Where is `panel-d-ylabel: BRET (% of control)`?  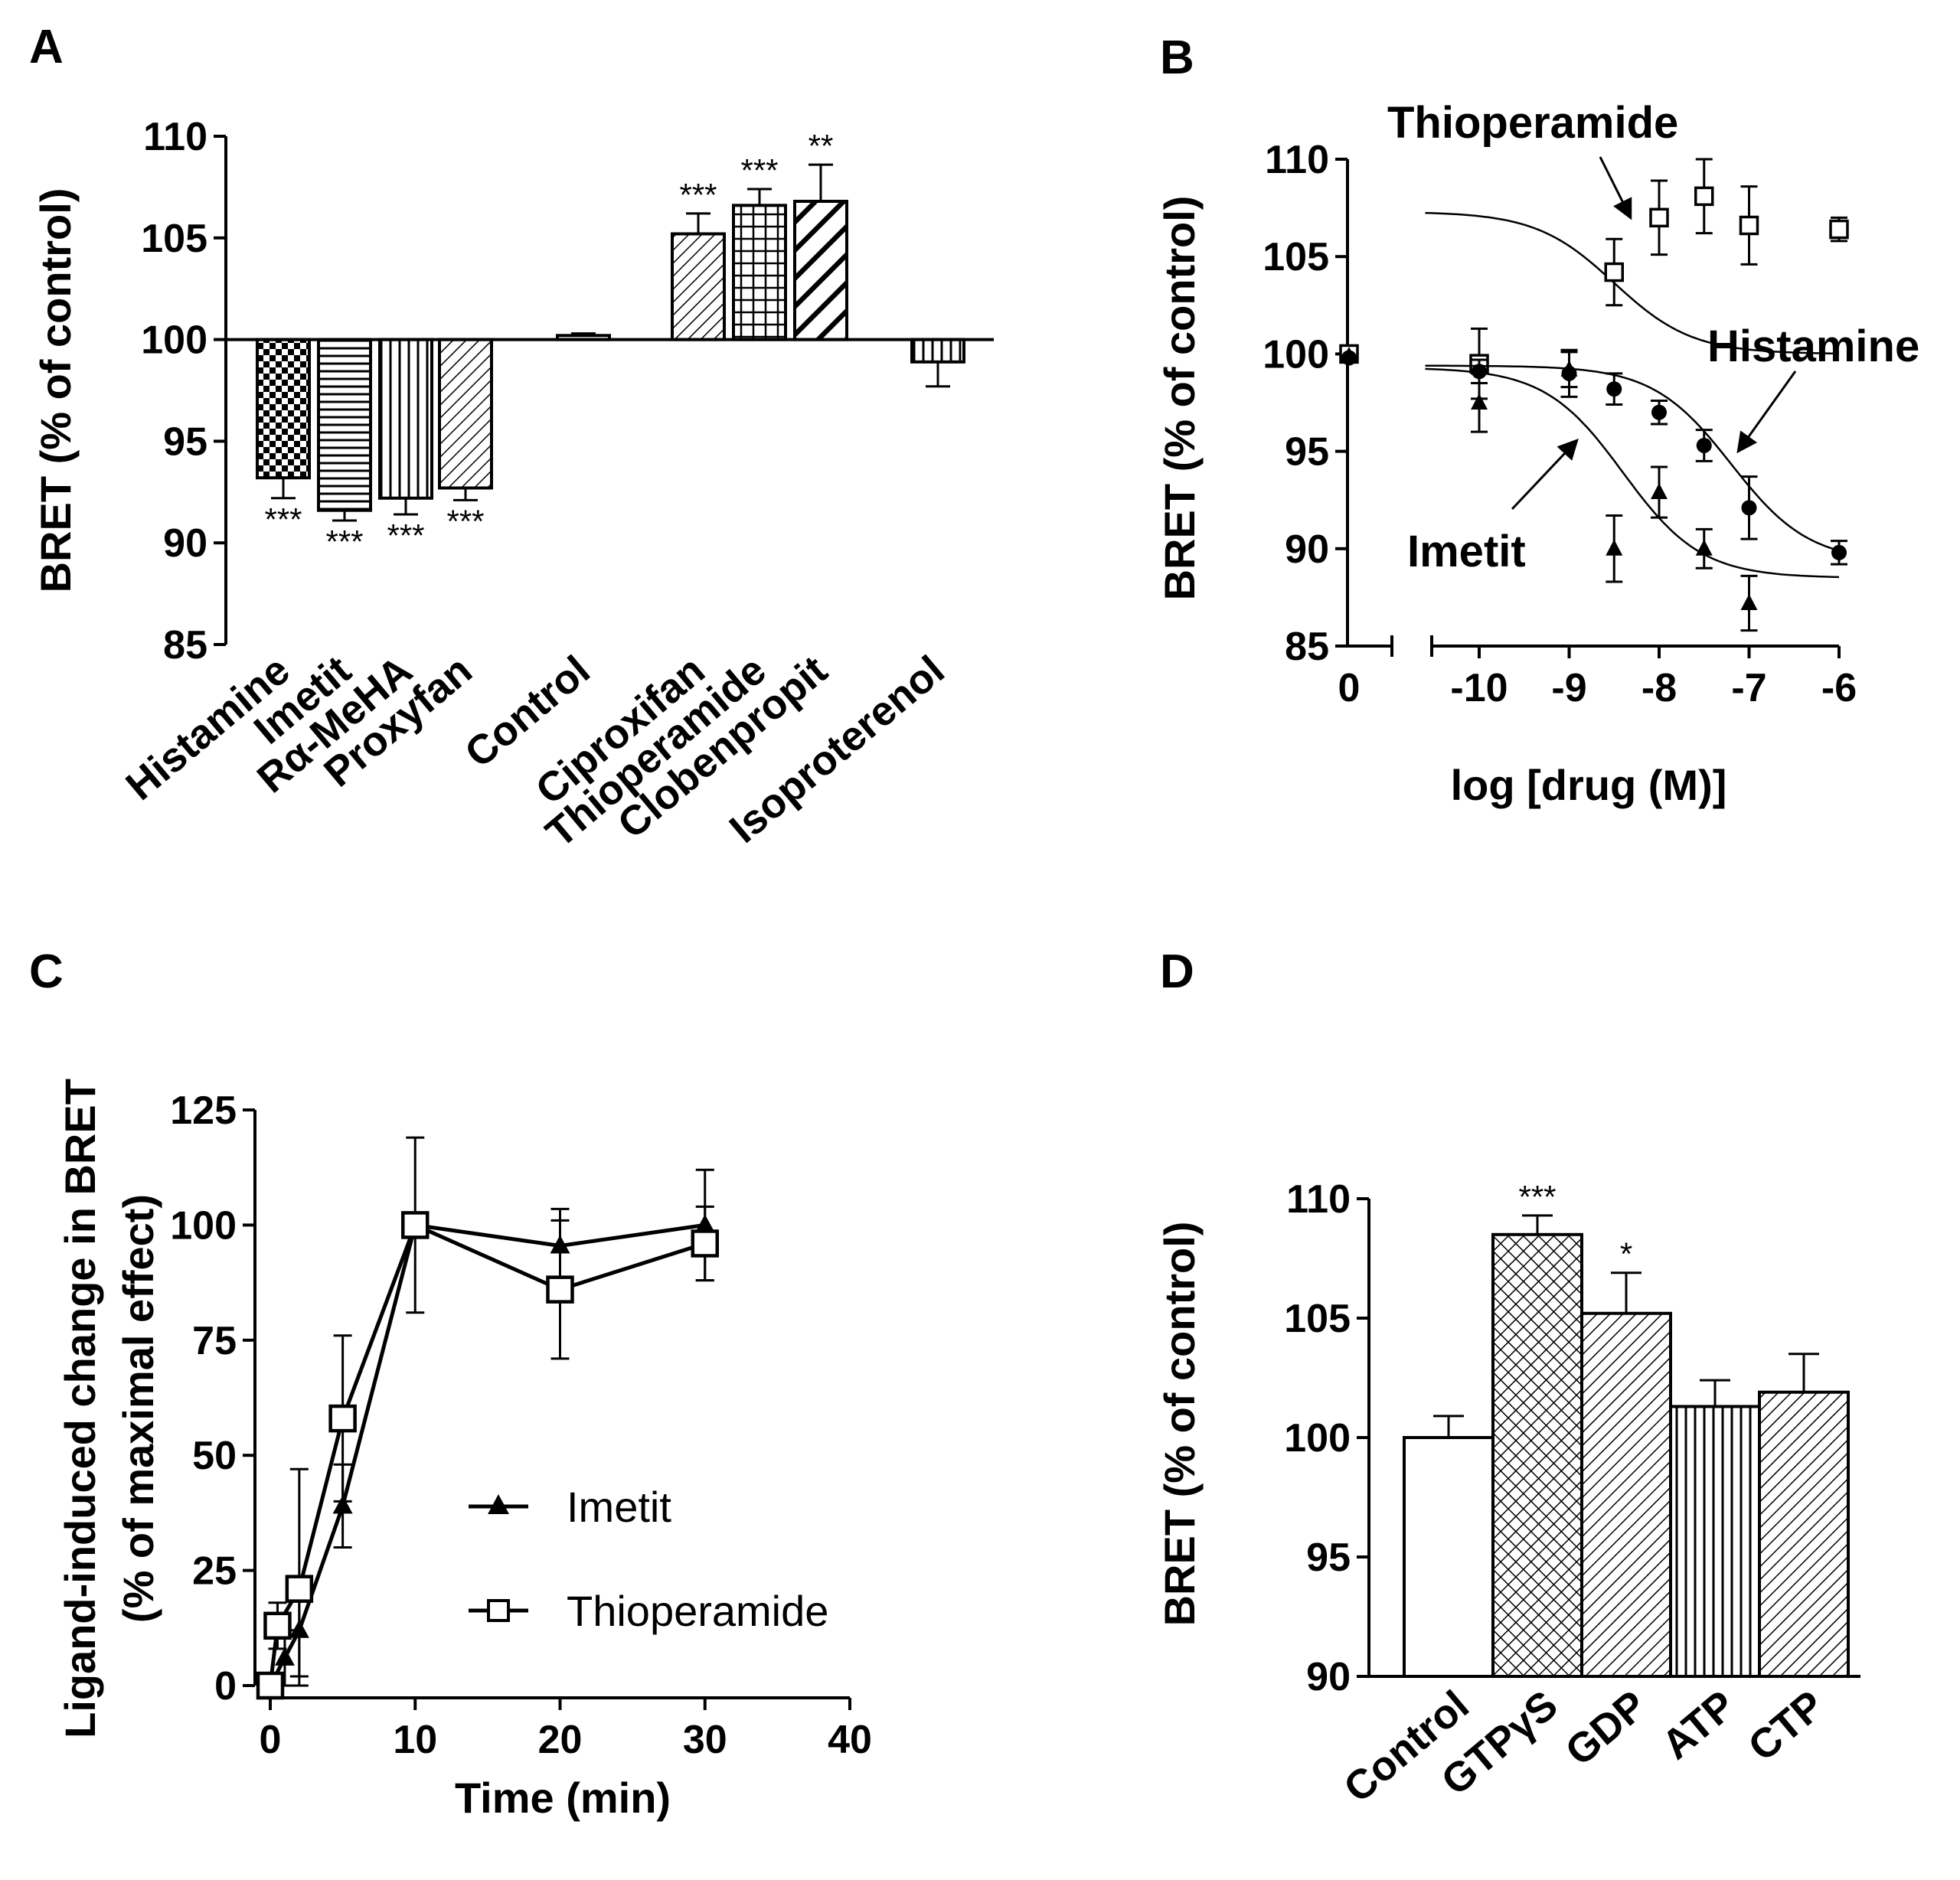
panel-d-ylabel: BRET (% of control) is located at coordinates (1179, 1424).